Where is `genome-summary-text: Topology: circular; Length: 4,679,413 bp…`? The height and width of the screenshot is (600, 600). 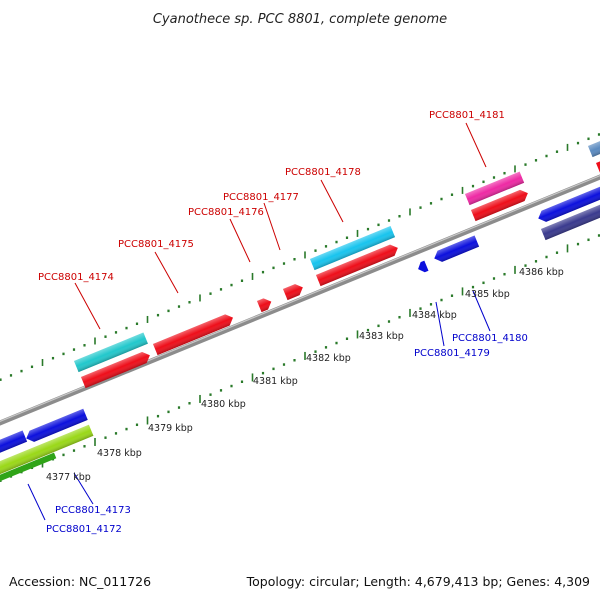 genome-summary-text: Topology: circular; Length: 4,679,413 bp… is located at coordinates (418, 581).